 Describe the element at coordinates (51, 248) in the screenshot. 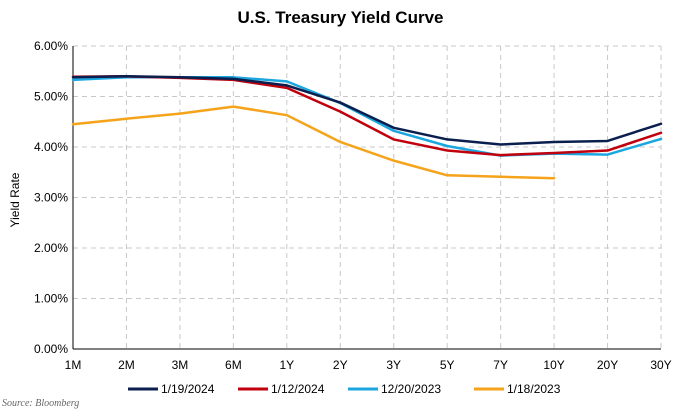

I see `y-tick-label: 2.00%` at that location.